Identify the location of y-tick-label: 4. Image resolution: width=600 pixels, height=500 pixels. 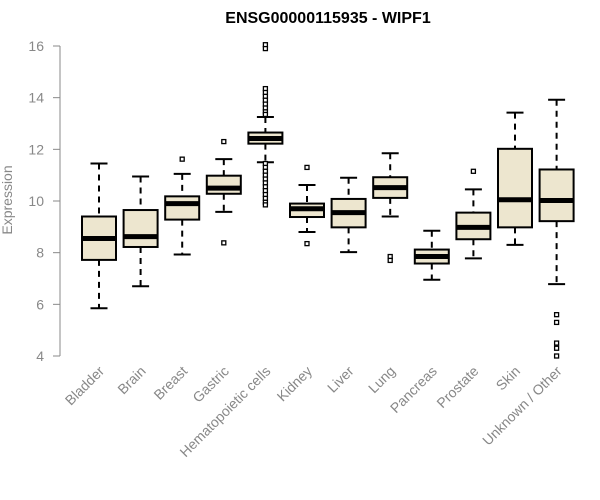
(40, 356).